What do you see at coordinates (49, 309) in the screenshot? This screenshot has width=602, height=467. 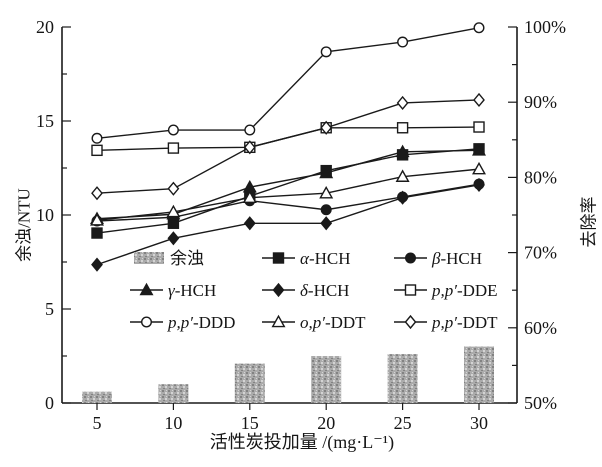 I see `y-left-tick-label: 5` at bounding box center [49, 309].